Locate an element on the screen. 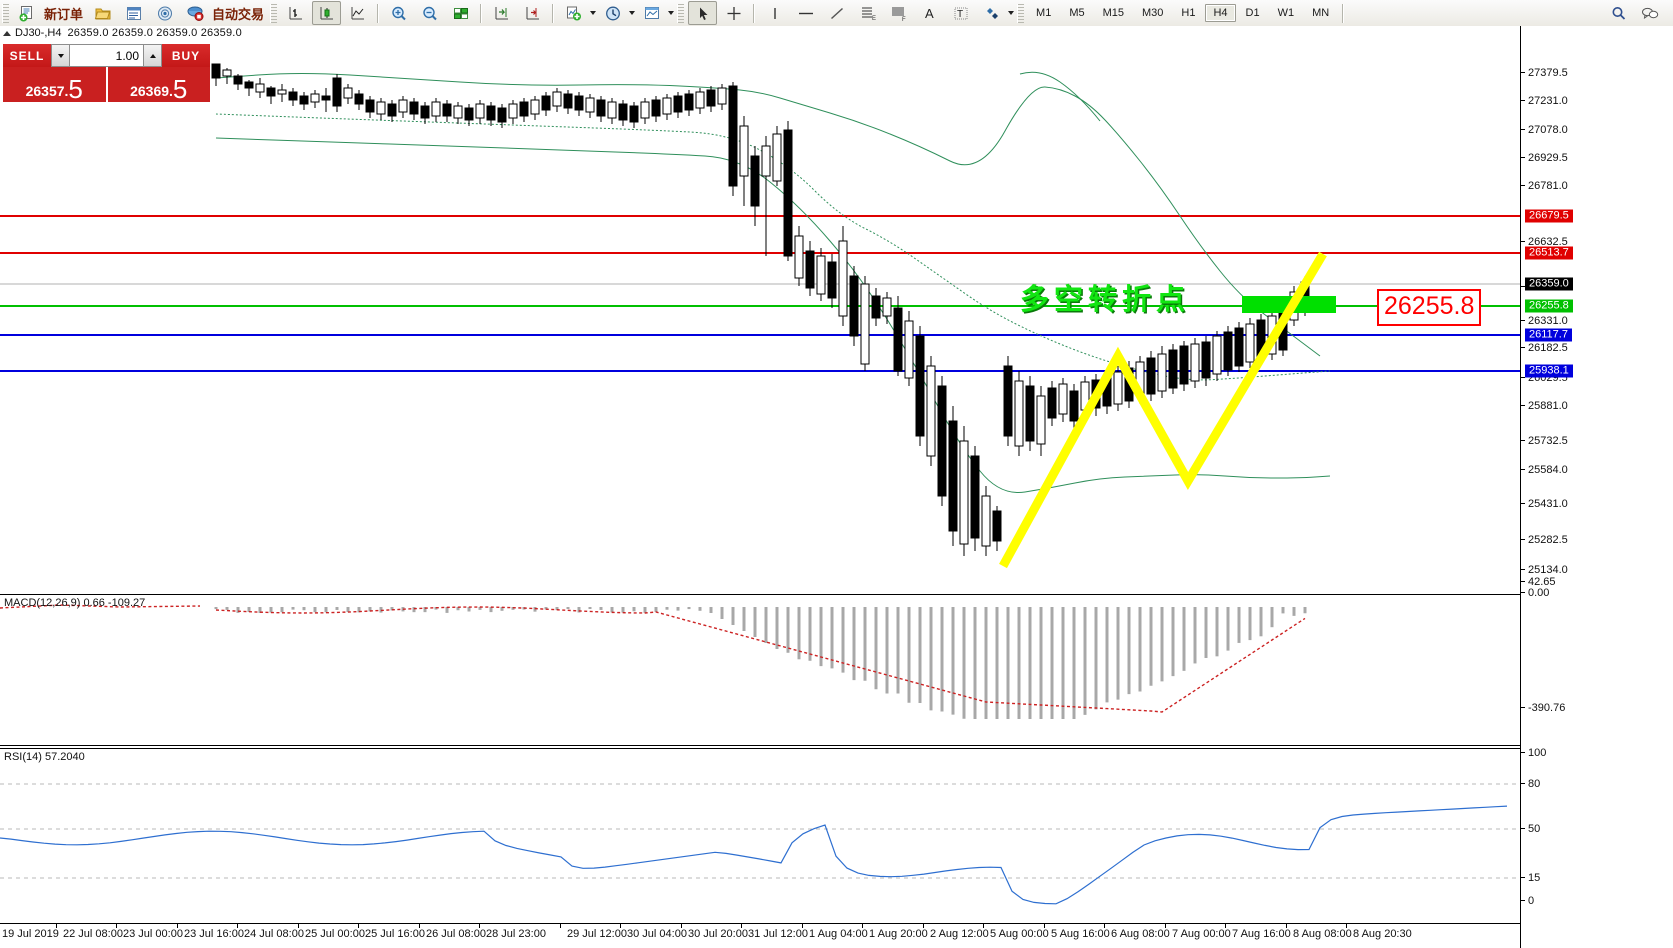  indicator-scale-tick: -390.76 is located at coordinates (1543, 708).